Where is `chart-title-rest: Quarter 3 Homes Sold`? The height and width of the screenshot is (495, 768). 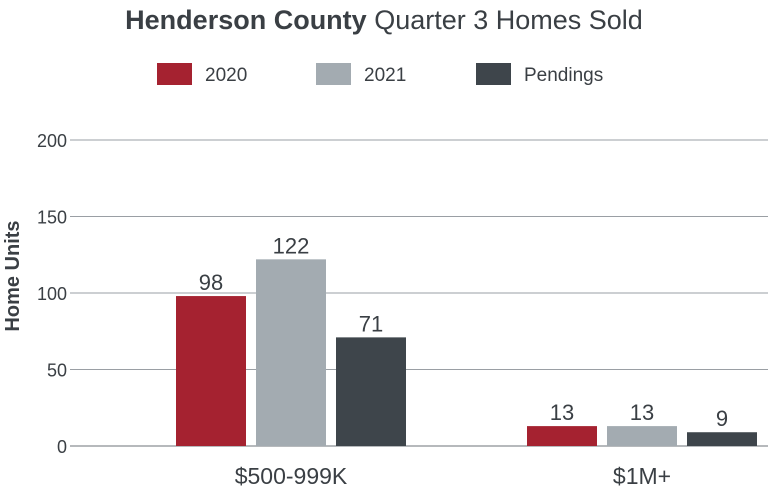
chart-title-rest: Quarter 3 Homes Sold is located at coordinates (508, 20).